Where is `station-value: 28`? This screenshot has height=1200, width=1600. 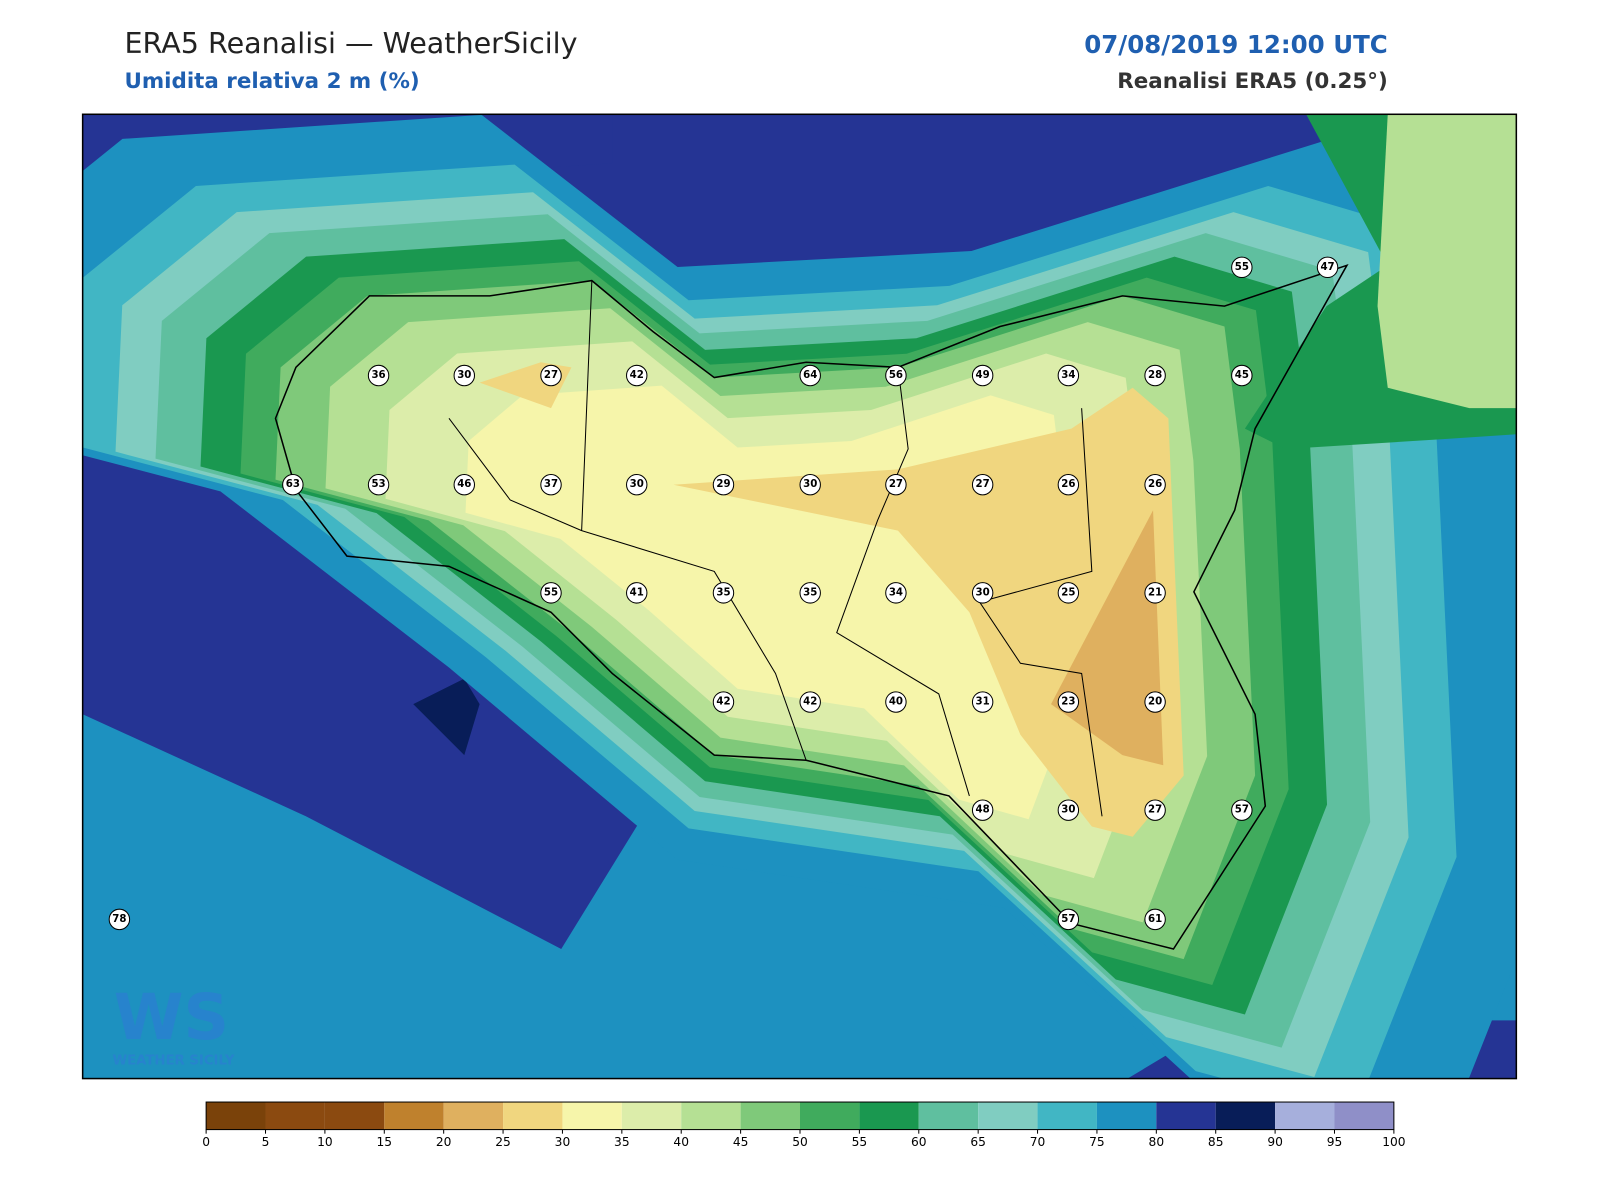
station-value: 28 is located at coordinates (1155, 375).